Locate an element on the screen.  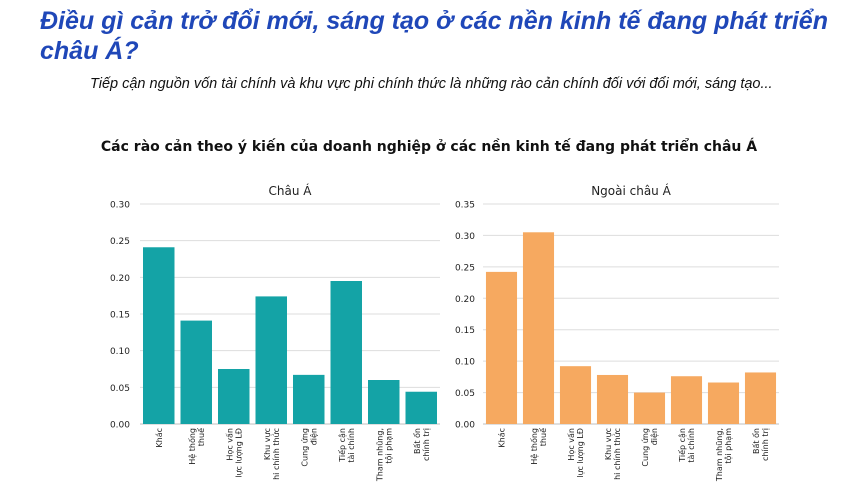
panel-title: Châu Á is located at coordinates (291, 190).